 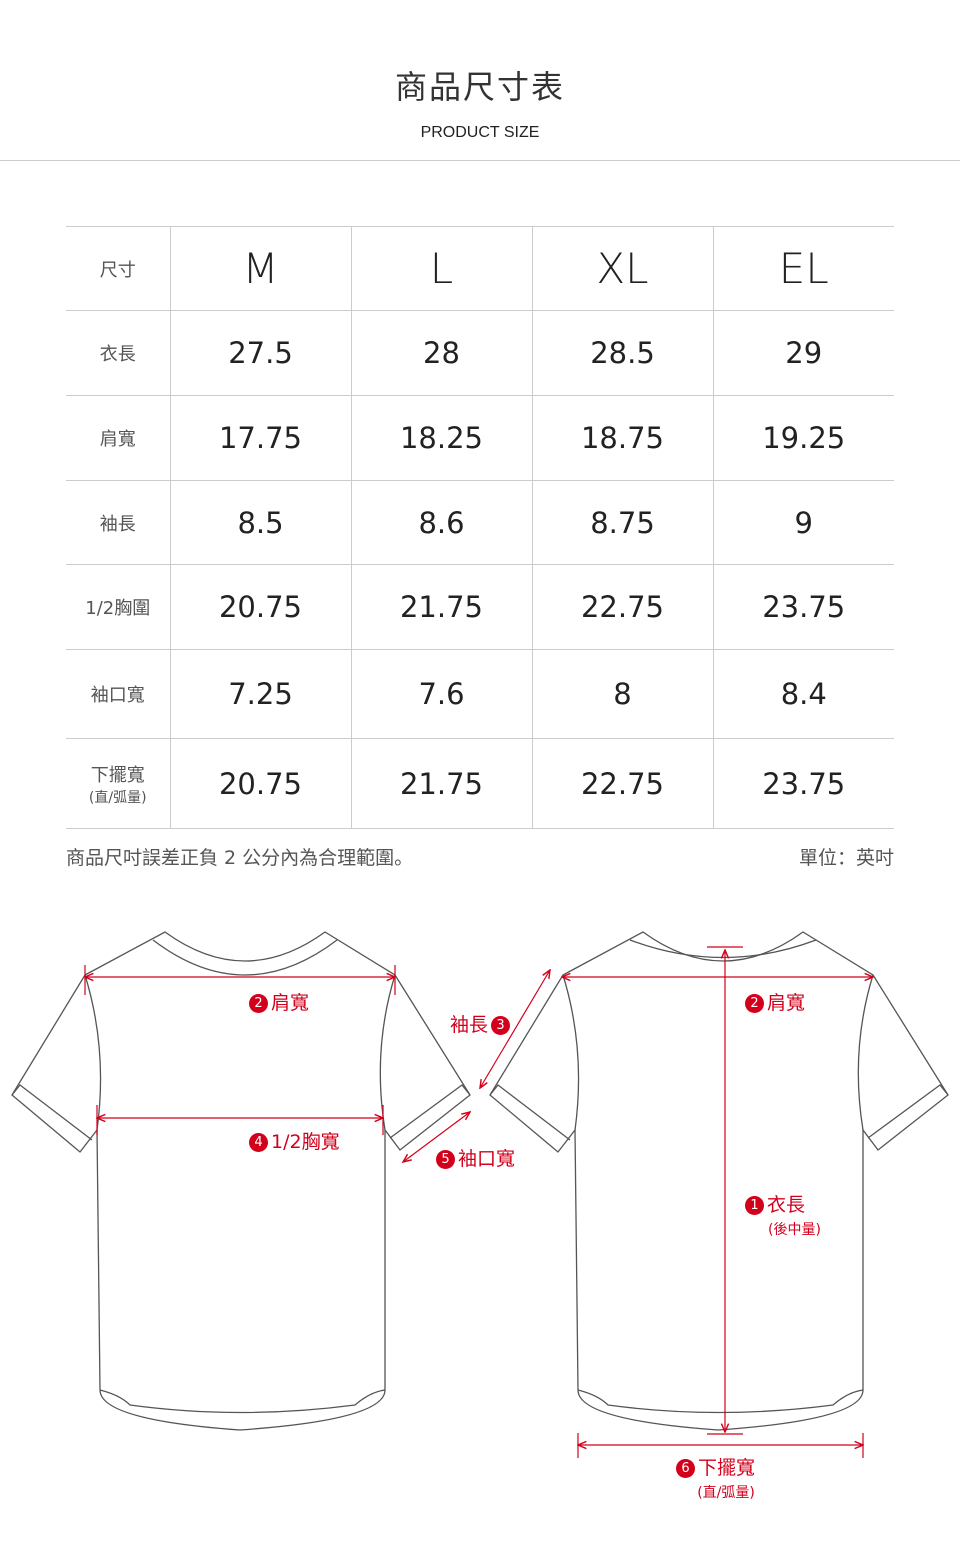 I want to click on cell: 8.6, so click(x=441, y=522).